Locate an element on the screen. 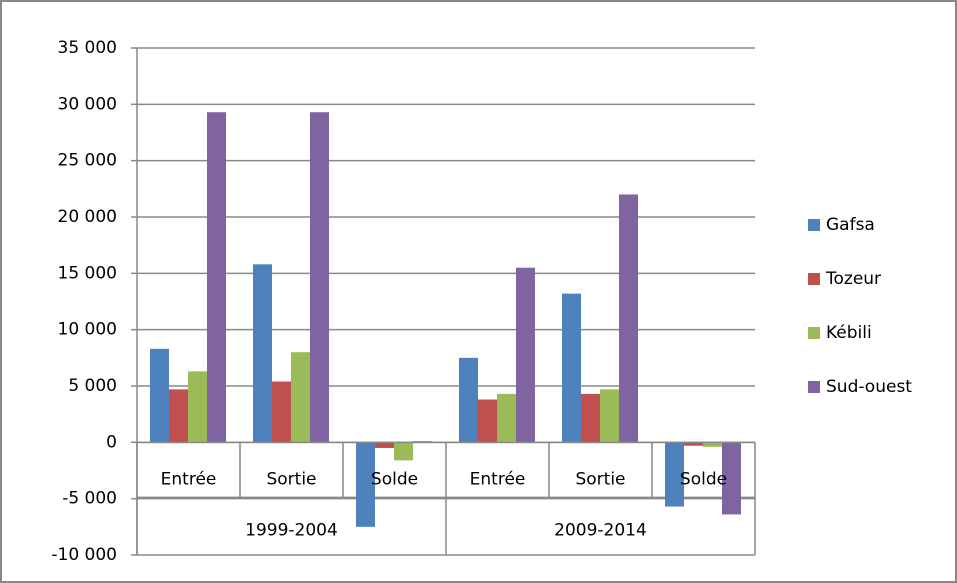 The image size is (957, 583). y-tick-label: 0 is located at coordinates (111, 442).